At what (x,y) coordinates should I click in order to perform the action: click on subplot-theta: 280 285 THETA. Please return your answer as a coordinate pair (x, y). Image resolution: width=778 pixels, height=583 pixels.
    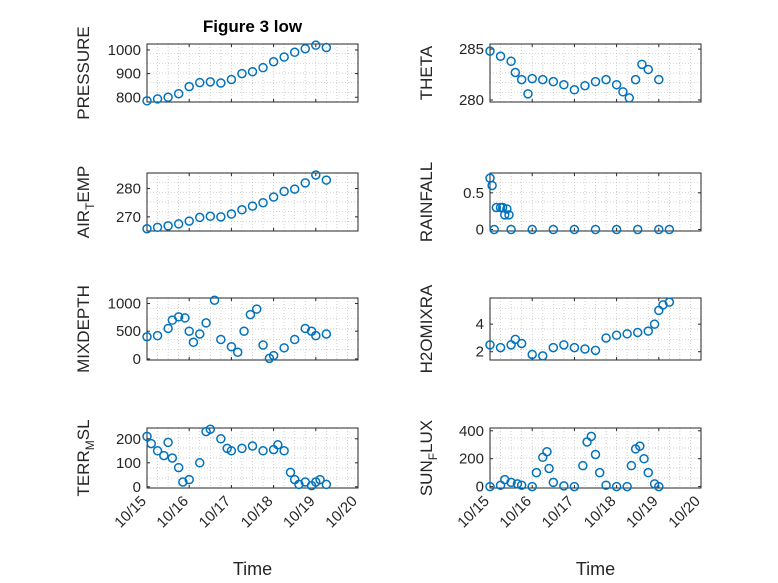
    Looking at the image, I should click on (559, 75).